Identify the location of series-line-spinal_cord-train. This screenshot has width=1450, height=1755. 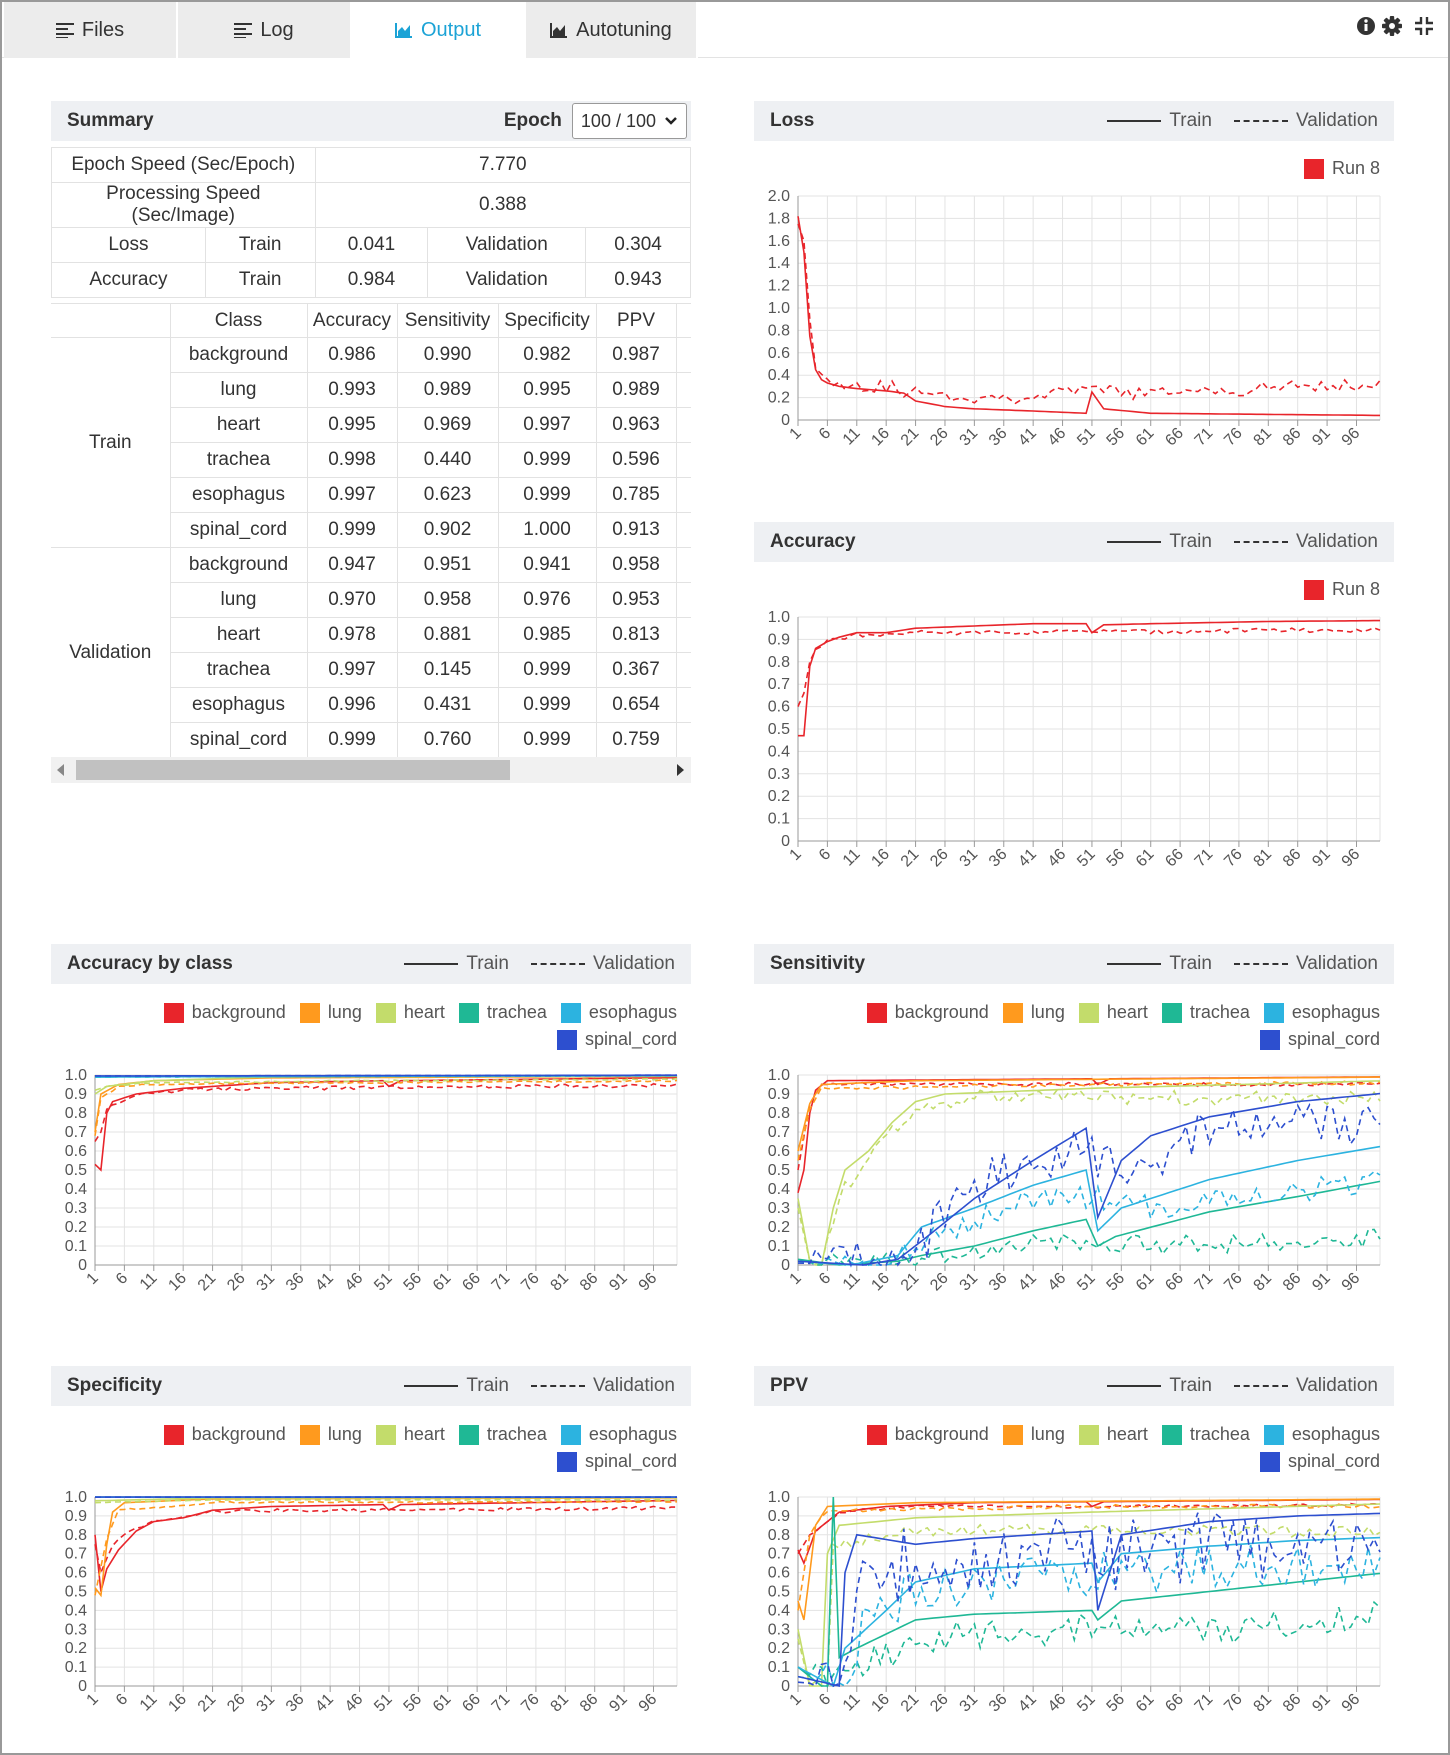
(386, 1075).